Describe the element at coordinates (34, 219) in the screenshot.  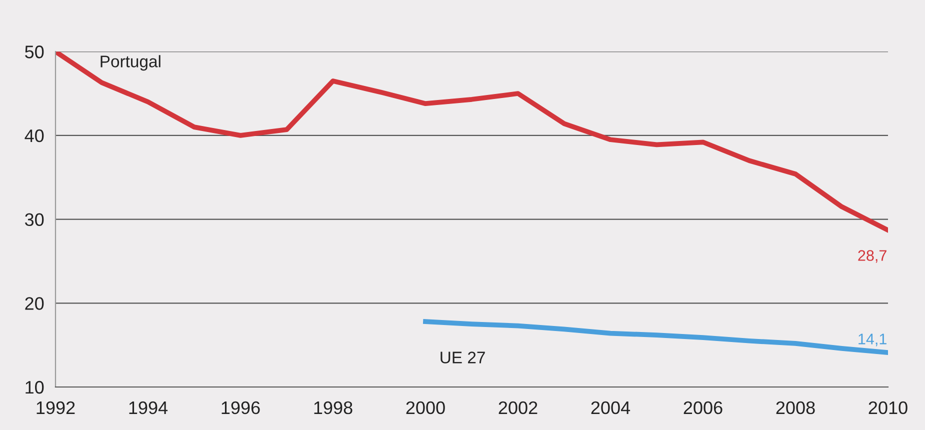
I see `y-tick-label: 30` at that location.